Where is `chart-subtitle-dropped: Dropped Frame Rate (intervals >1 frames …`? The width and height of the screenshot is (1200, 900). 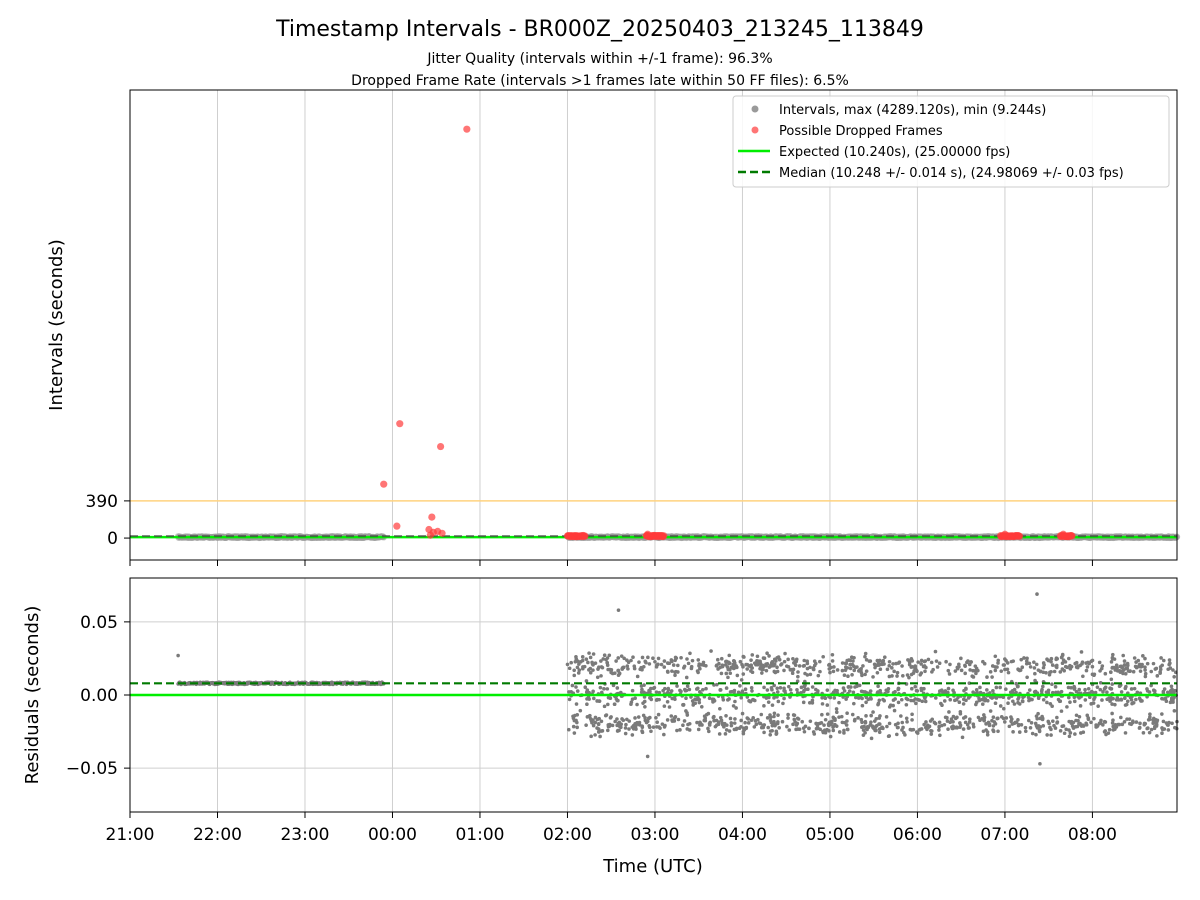 chart-subtitle-dropped: Dropped Frame Rate (intervals >1 frames … is located at coordinates (600, 81).